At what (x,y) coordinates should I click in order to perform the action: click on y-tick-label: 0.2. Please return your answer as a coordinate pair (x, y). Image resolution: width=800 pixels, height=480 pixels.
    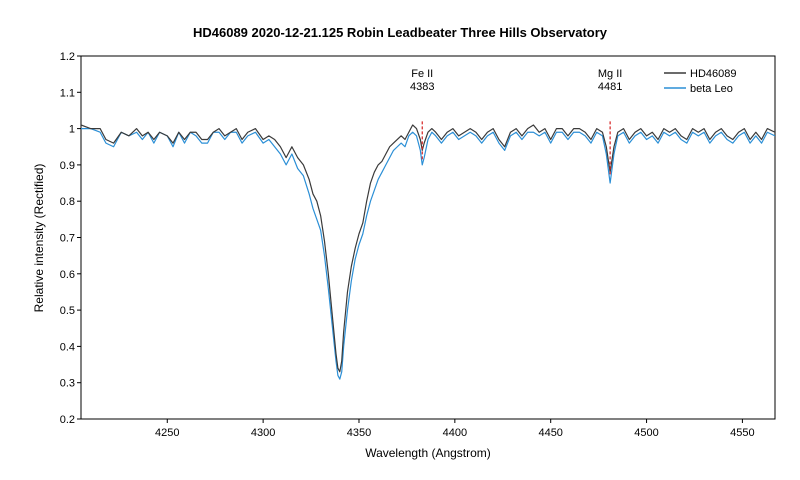
    Looking at the image, I should click on (67, 420).